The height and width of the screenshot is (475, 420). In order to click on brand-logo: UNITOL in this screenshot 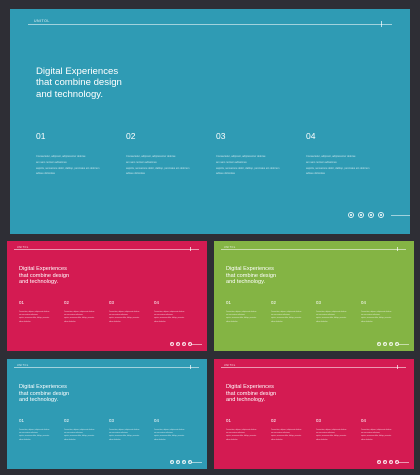, I will do `click(230, 365)`.